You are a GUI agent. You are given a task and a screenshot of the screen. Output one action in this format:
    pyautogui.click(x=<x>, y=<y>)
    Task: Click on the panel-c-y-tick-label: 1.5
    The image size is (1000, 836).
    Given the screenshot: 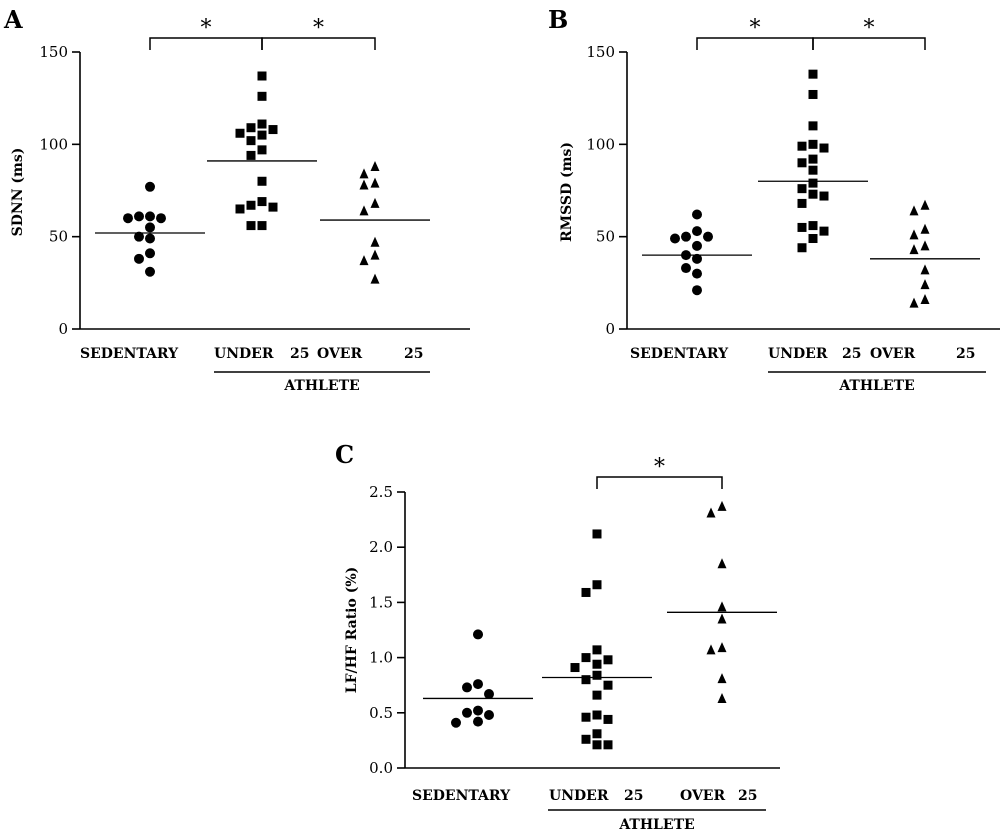 What is the action you would take?
    pyautogui.click(x=381, y=602)
    